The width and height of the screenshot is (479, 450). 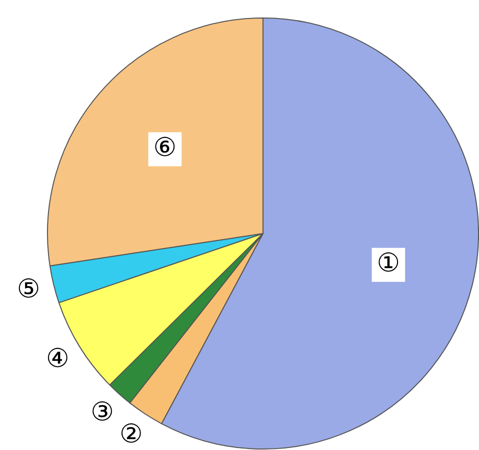 What do you see at coordinates (131, 434) in the screenshot?
I see `slice-label: ②` at bounding box center [131, 434].